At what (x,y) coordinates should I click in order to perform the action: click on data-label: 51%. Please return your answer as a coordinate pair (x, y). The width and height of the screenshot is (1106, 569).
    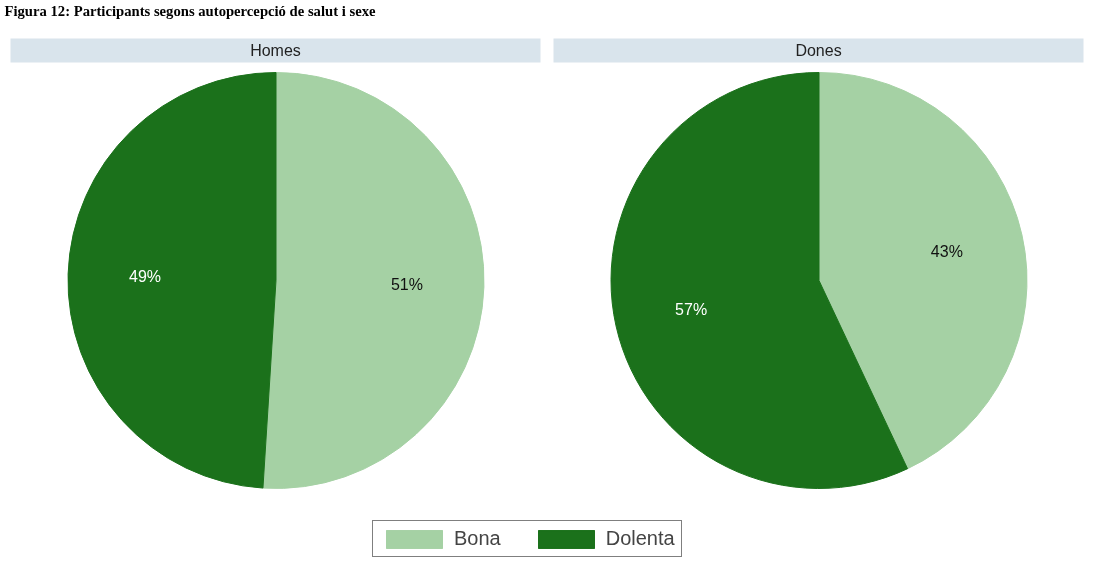
    Looking at the image, I should click on (406, 285).